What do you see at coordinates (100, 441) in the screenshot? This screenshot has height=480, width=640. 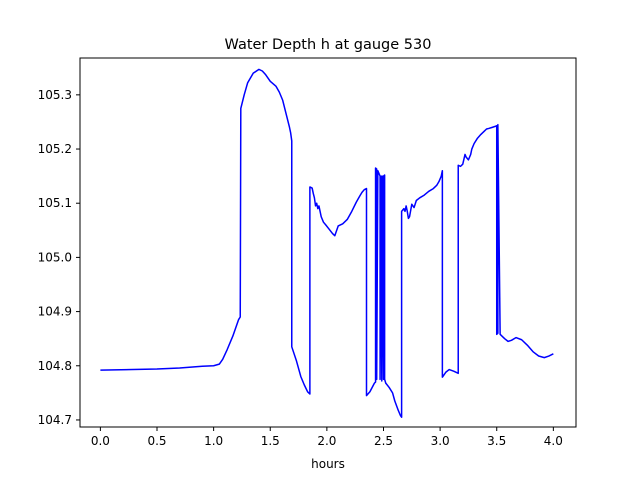 I see `x-tick-label: 0.0` at bounding box center [100, 441].